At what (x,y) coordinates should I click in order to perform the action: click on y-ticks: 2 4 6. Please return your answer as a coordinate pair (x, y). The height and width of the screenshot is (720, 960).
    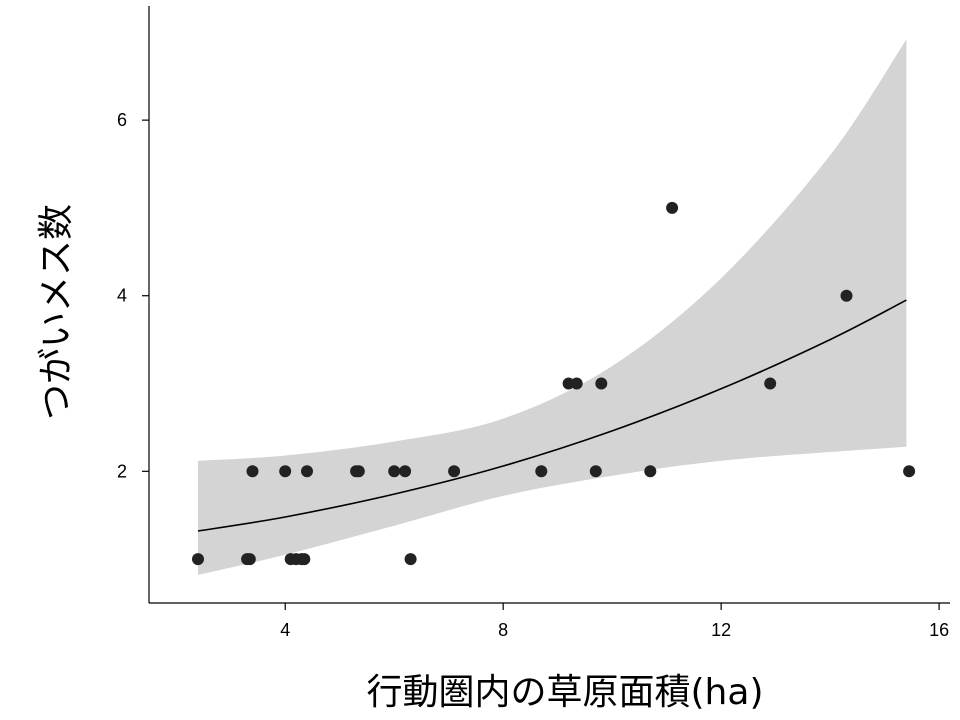
    Looking at the image, I should click on (133, 295).